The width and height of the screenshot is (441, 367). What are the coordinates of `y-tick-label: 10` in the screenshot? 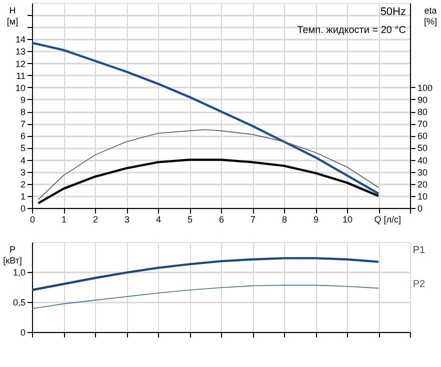 It's located at (20, 87).